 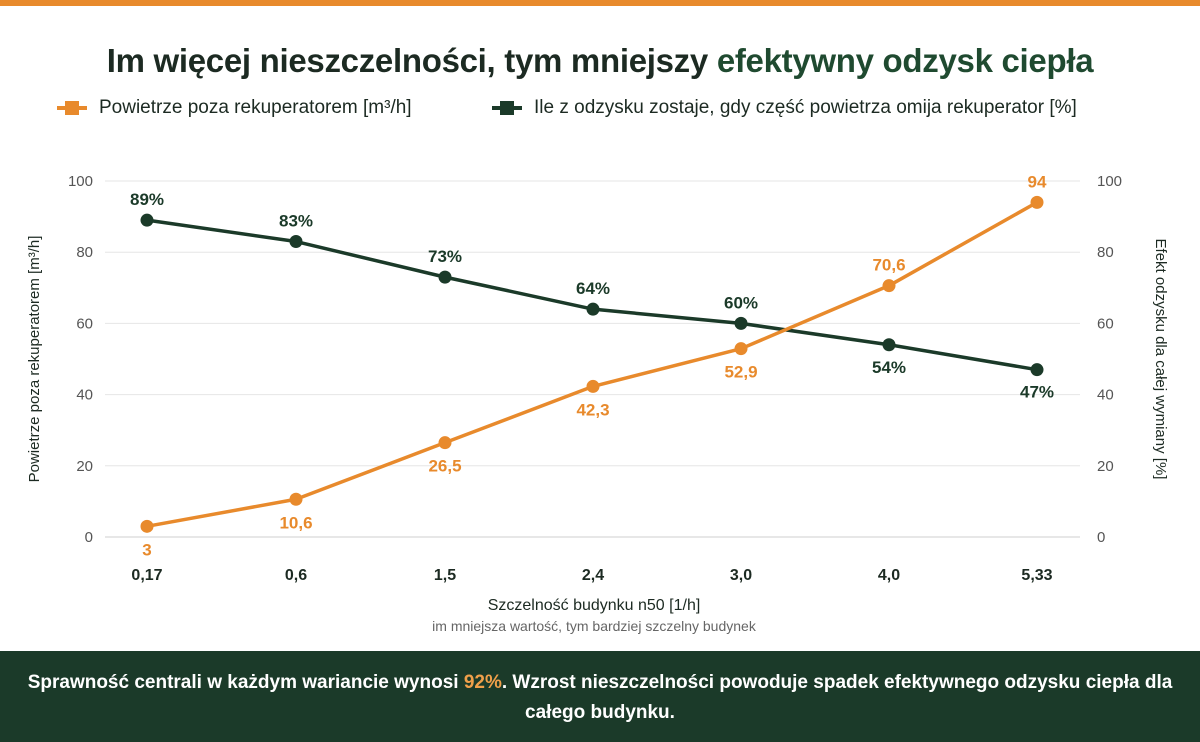 I want to click on x-tick-label: 2,4, so click(x=593, y=575).